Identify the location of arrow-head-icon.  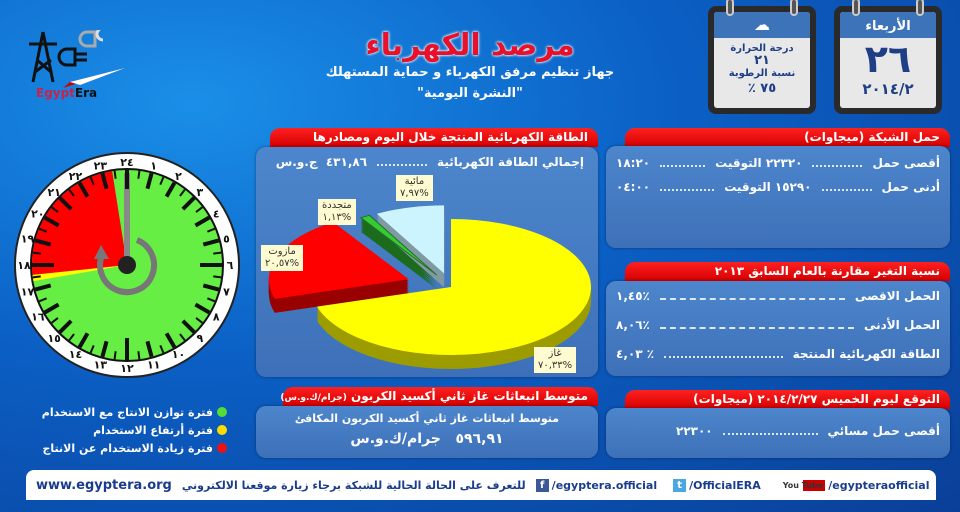
(101, 252).